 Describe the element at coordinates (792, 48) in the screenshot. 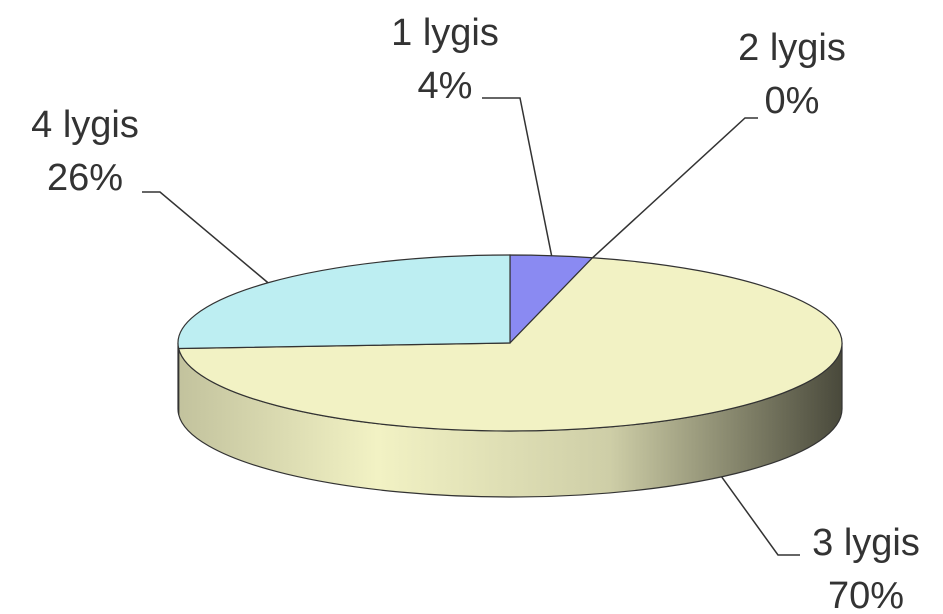

I see `category-label: 2 lygis` at that location.